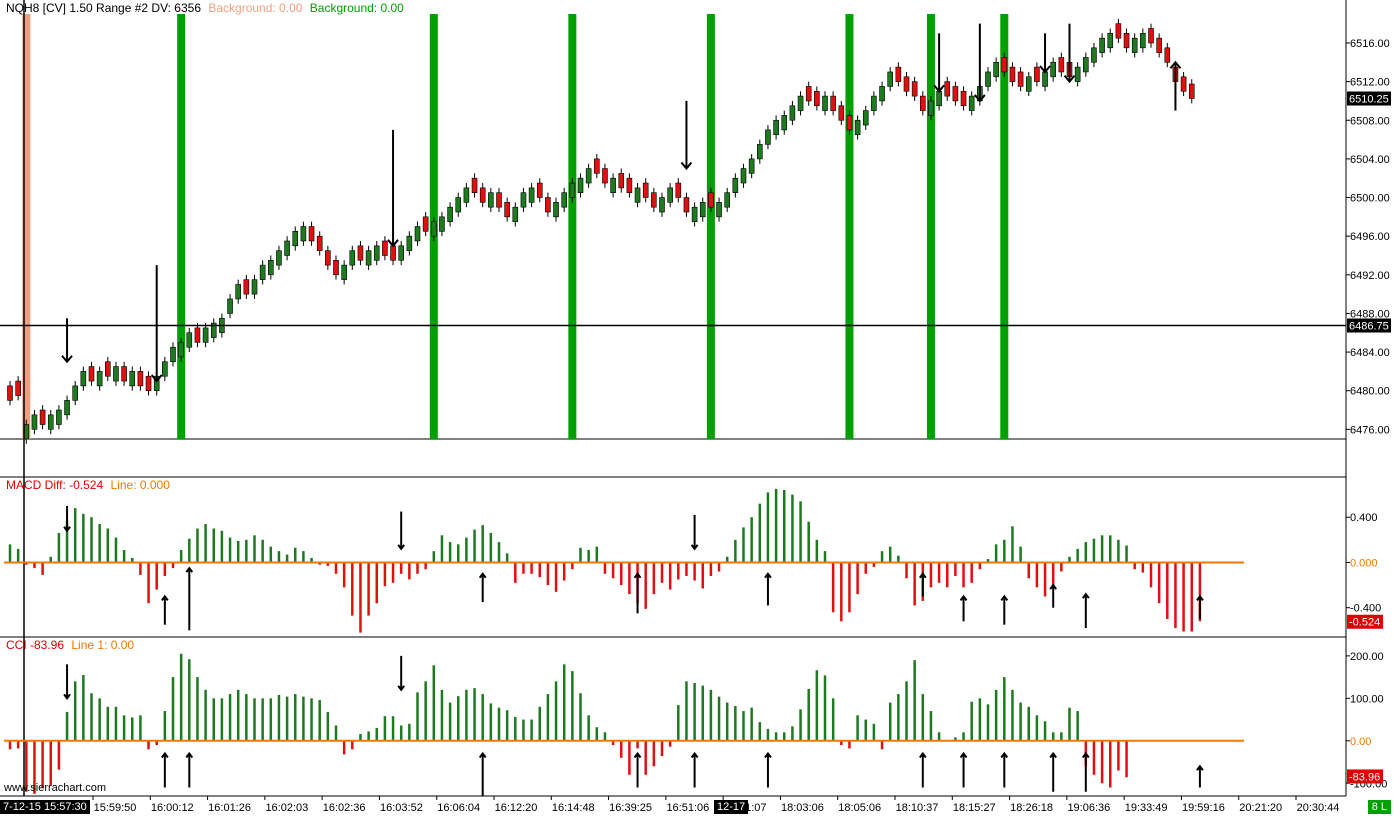 The image size is (1394, 816). I want to click on time-axis-label: 18:03:06, so click(802, 808).